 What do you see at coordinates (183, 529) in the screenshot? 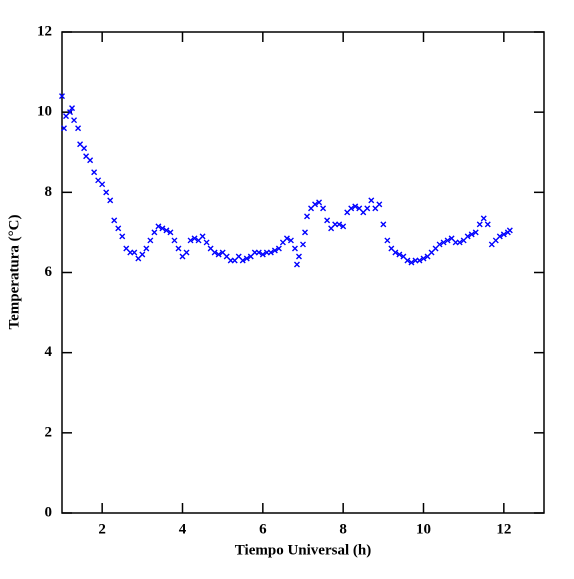
I see `x-tick-label: 4` at bounding box center [183, 529].